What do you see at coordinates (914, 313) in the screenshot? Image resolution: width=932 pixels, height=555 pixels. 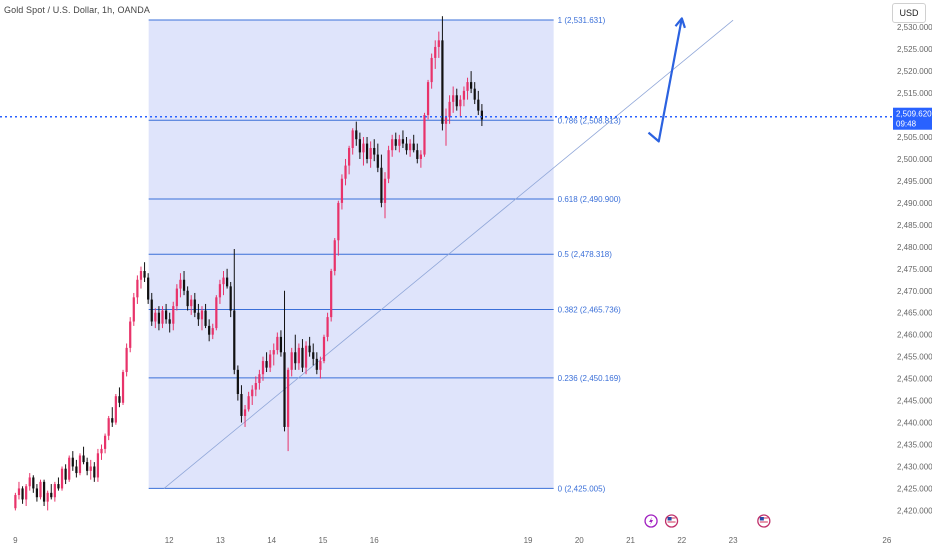 I see `y-tick-label: 2,465.000` at bounding box center [914, 313].